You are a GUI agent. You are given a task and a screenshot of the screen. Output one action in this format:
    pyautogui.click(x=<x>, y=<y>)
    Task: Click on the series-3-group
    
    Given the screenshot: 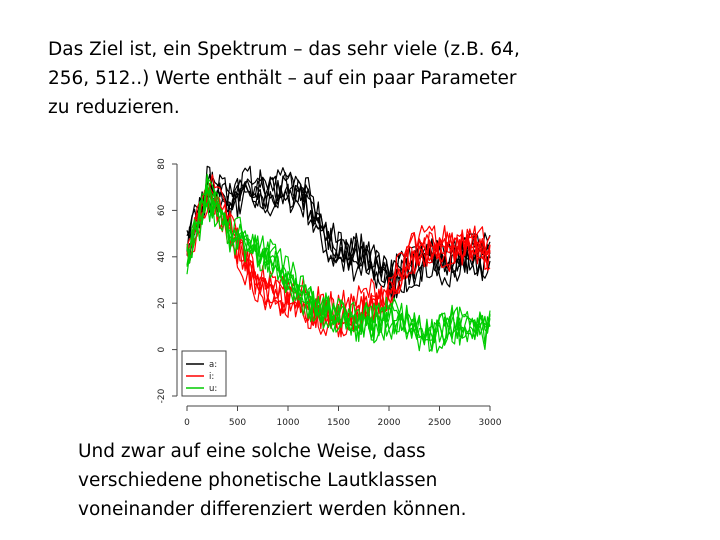 What is the action you would take?
    pyautogui.click(x=338, y=263)
    